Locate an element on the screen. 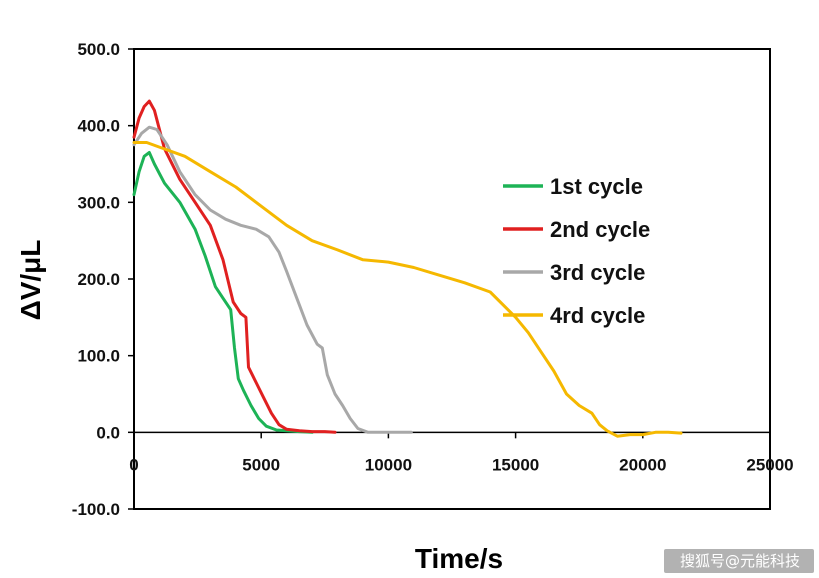 This screenshot has height=578, width=819. legend-label-1: 1st cycle is located at coordinates (596, 186).